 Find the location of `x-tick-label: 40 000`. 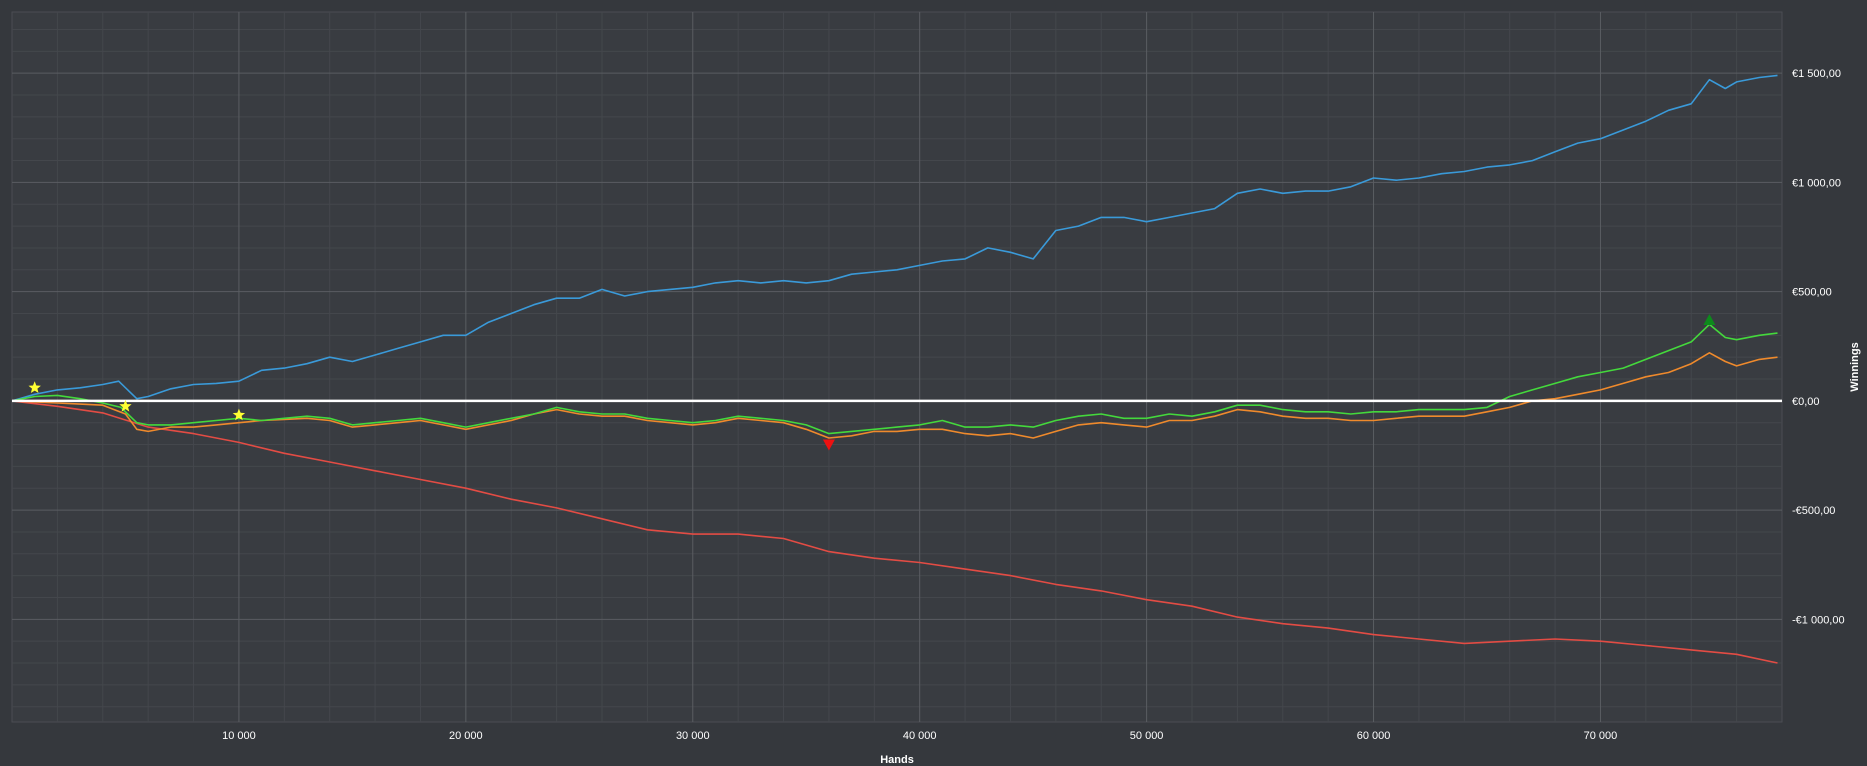

x-tick-label: 40 000 is located at coordinates (920, 736).